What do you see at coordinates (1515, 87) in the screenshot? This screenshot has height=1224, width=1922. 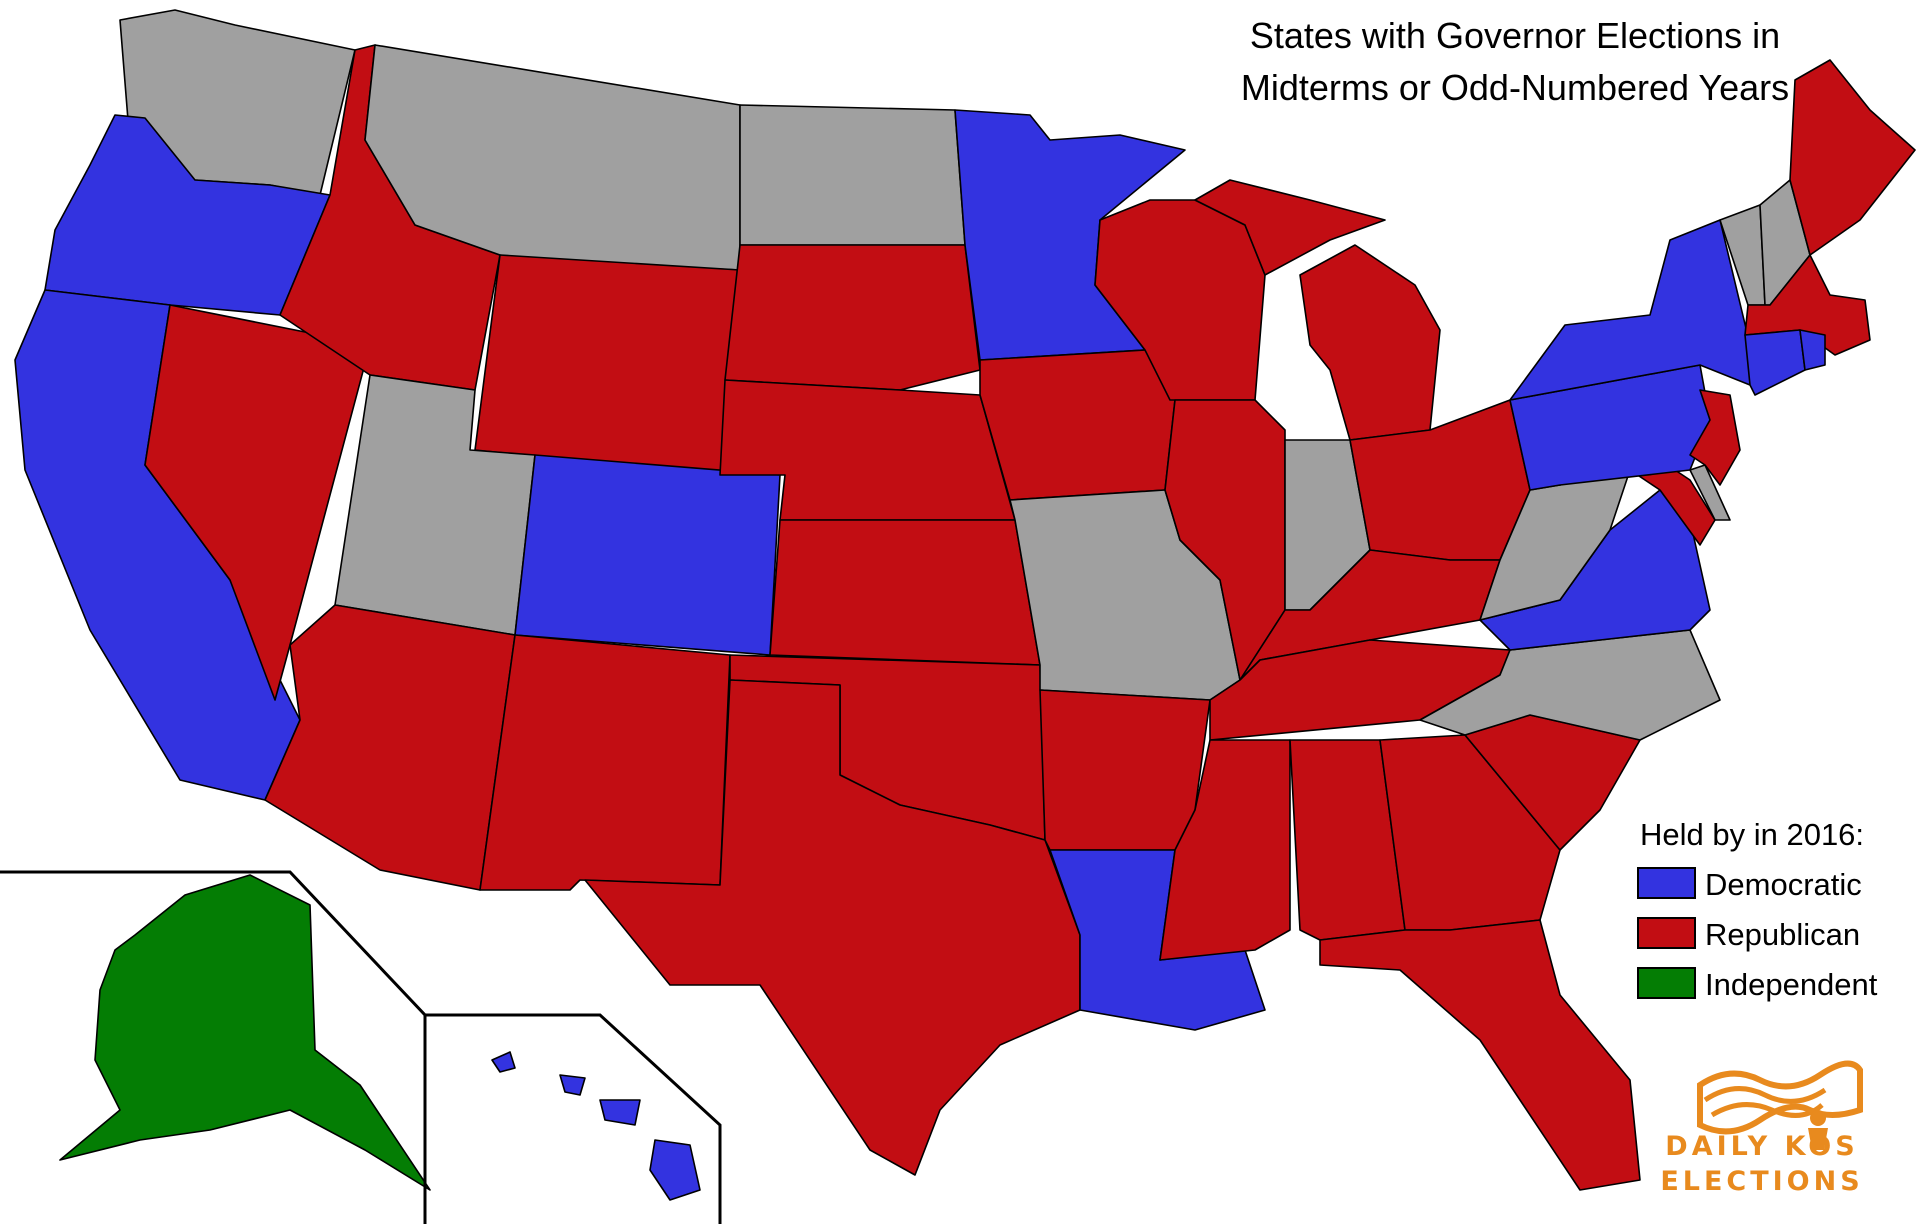 I see `title-line-2: Midterms or Odd-Numbered Years` at bounding box center [1515, 87].